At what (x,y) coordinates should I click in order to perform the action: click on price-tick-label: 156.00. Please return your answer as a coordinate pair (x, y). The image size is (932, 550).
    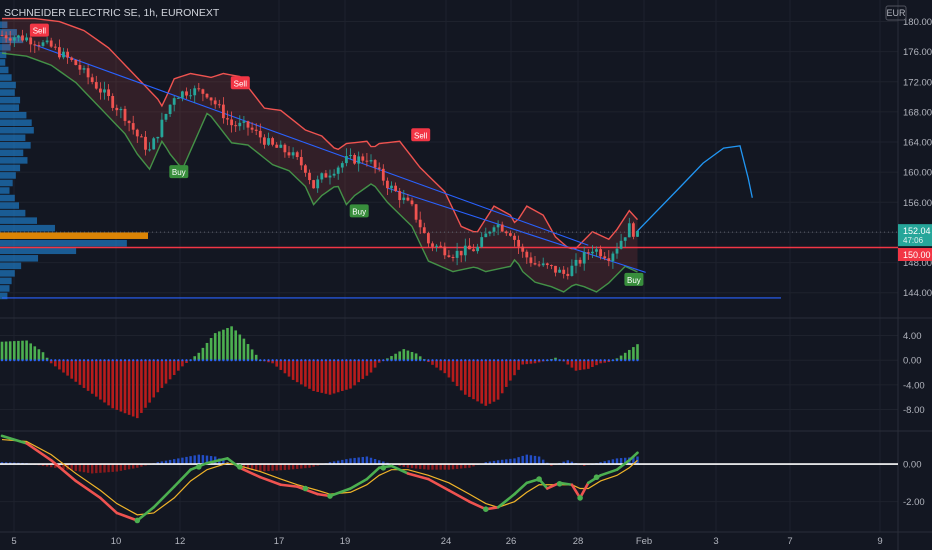
    Looking at the image, I should click on (917, 203).